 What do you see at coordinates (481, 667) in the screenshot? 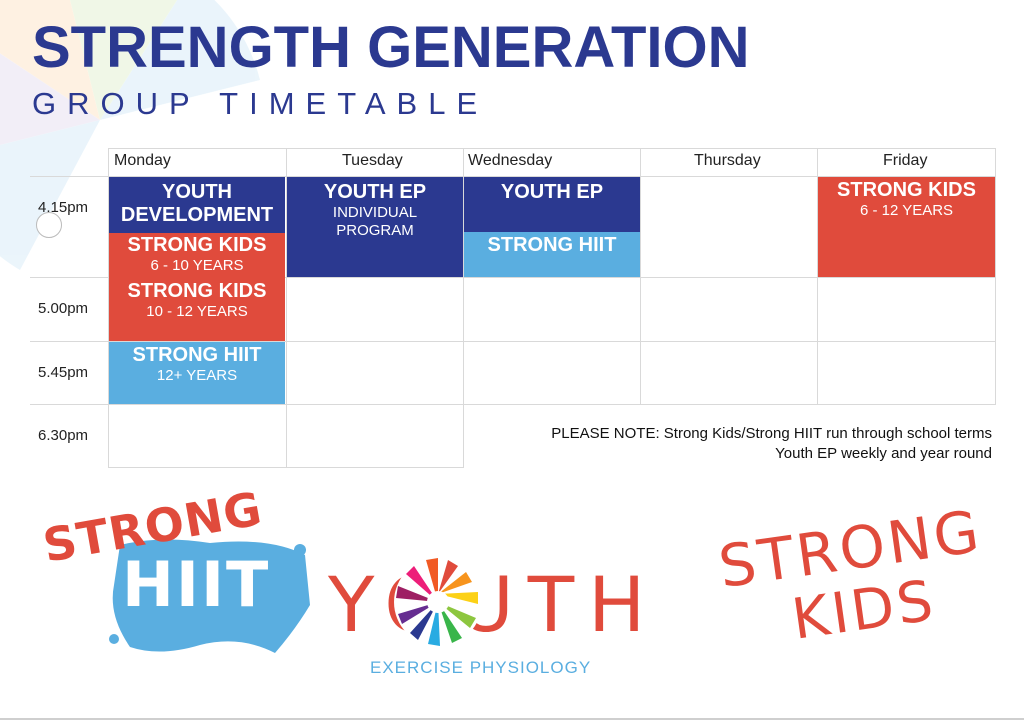
I see `youth-logo-subtitle: EXERCISE PHYSIOLOGY` at bounding box center [481, 667].